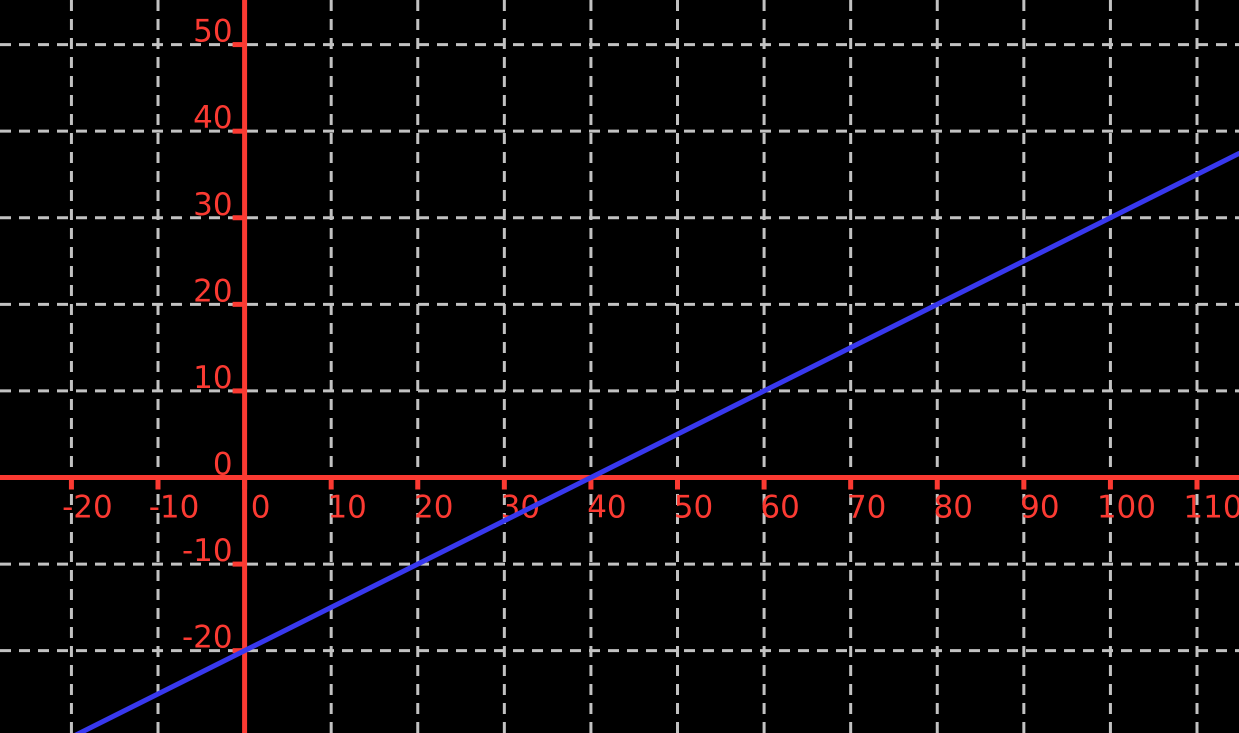 This screenshot has height=733, width=1239. Describe the element at coordinates (174, 508) in the screenshot. I see `x-tick-label--10: -10` at that location.